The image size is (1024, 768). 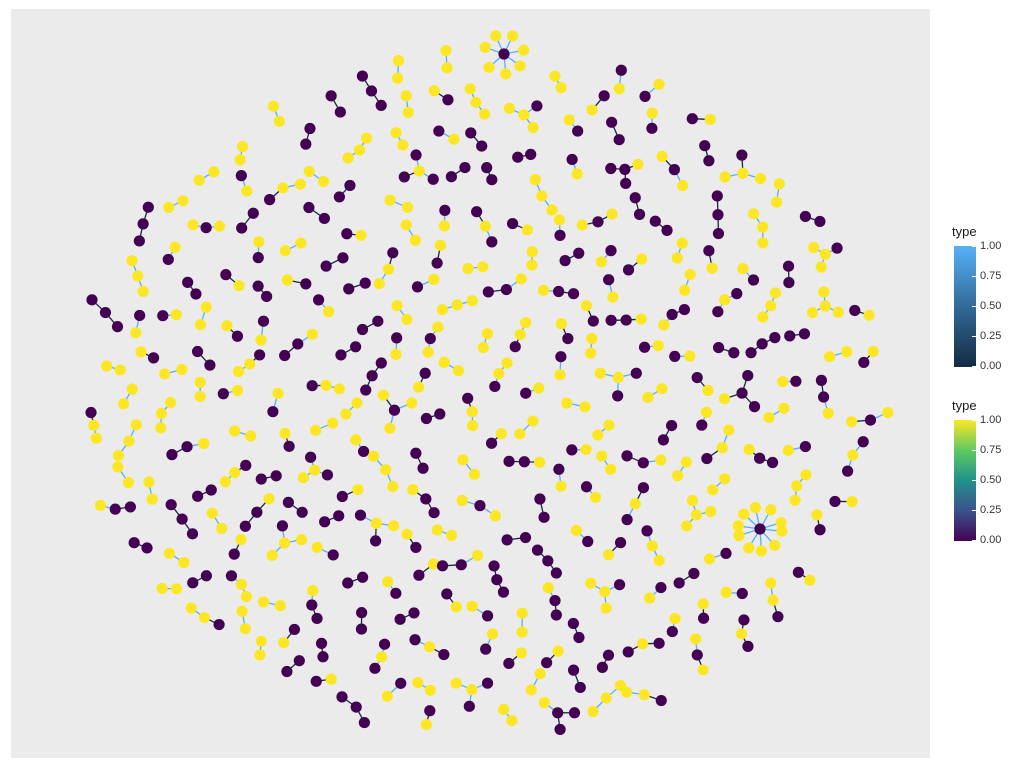 I want to click on legend-tick-label: 1.00, so click(x=986, y=246).